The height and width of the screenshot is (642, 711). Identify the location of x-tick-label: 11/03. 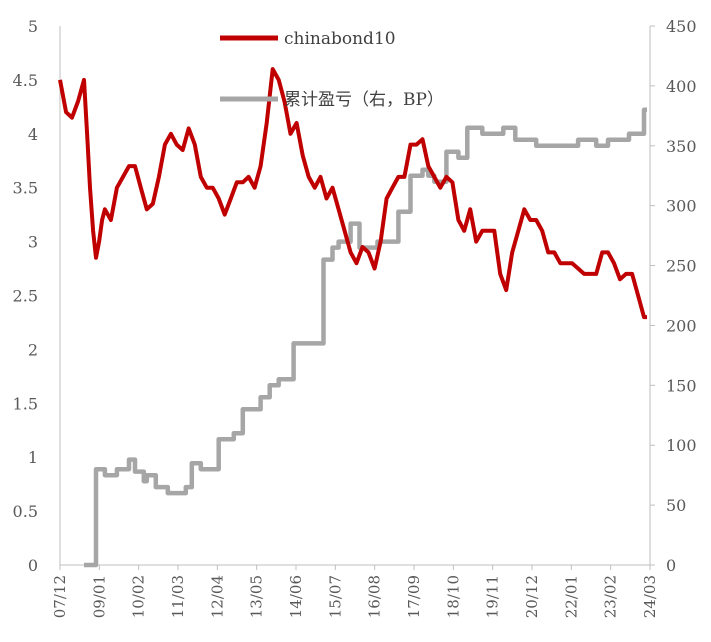
(178, 596).